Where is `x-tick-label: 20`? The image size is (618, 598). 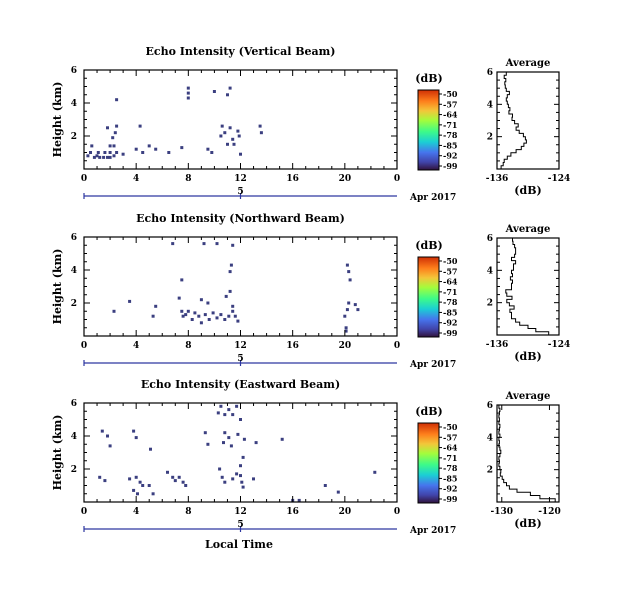
x-tick-label: 20 is located at coordinates (345, 346).